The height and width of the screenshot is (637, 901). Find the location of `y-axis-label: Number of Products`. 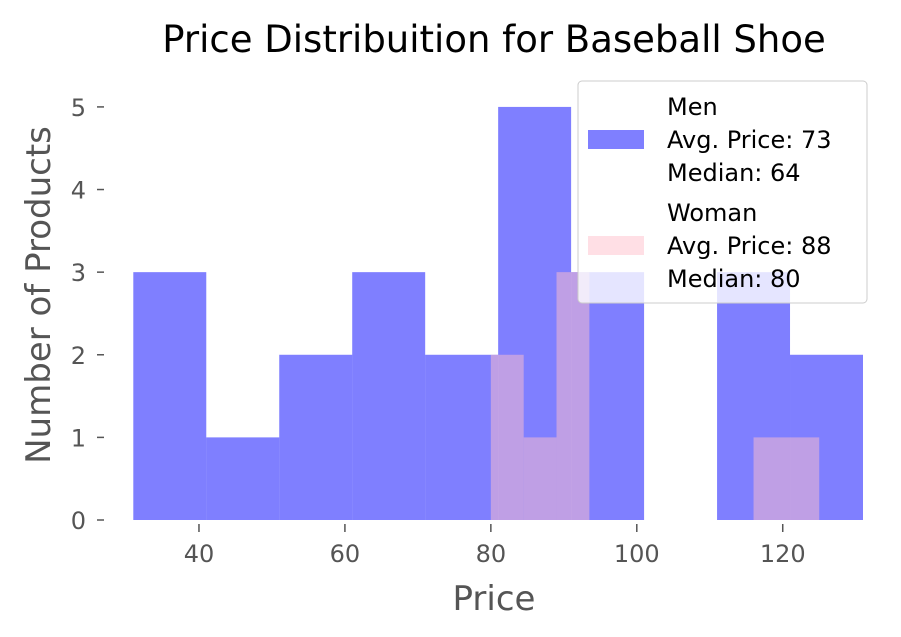

y-axis-label: Number of Products is located at coordinates (39, 295).